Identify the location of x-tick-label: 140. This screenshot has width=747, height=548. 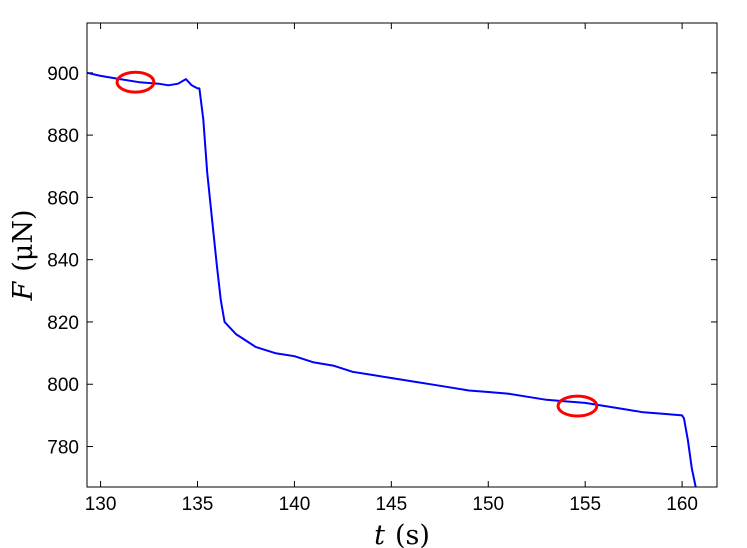
(295, 504).